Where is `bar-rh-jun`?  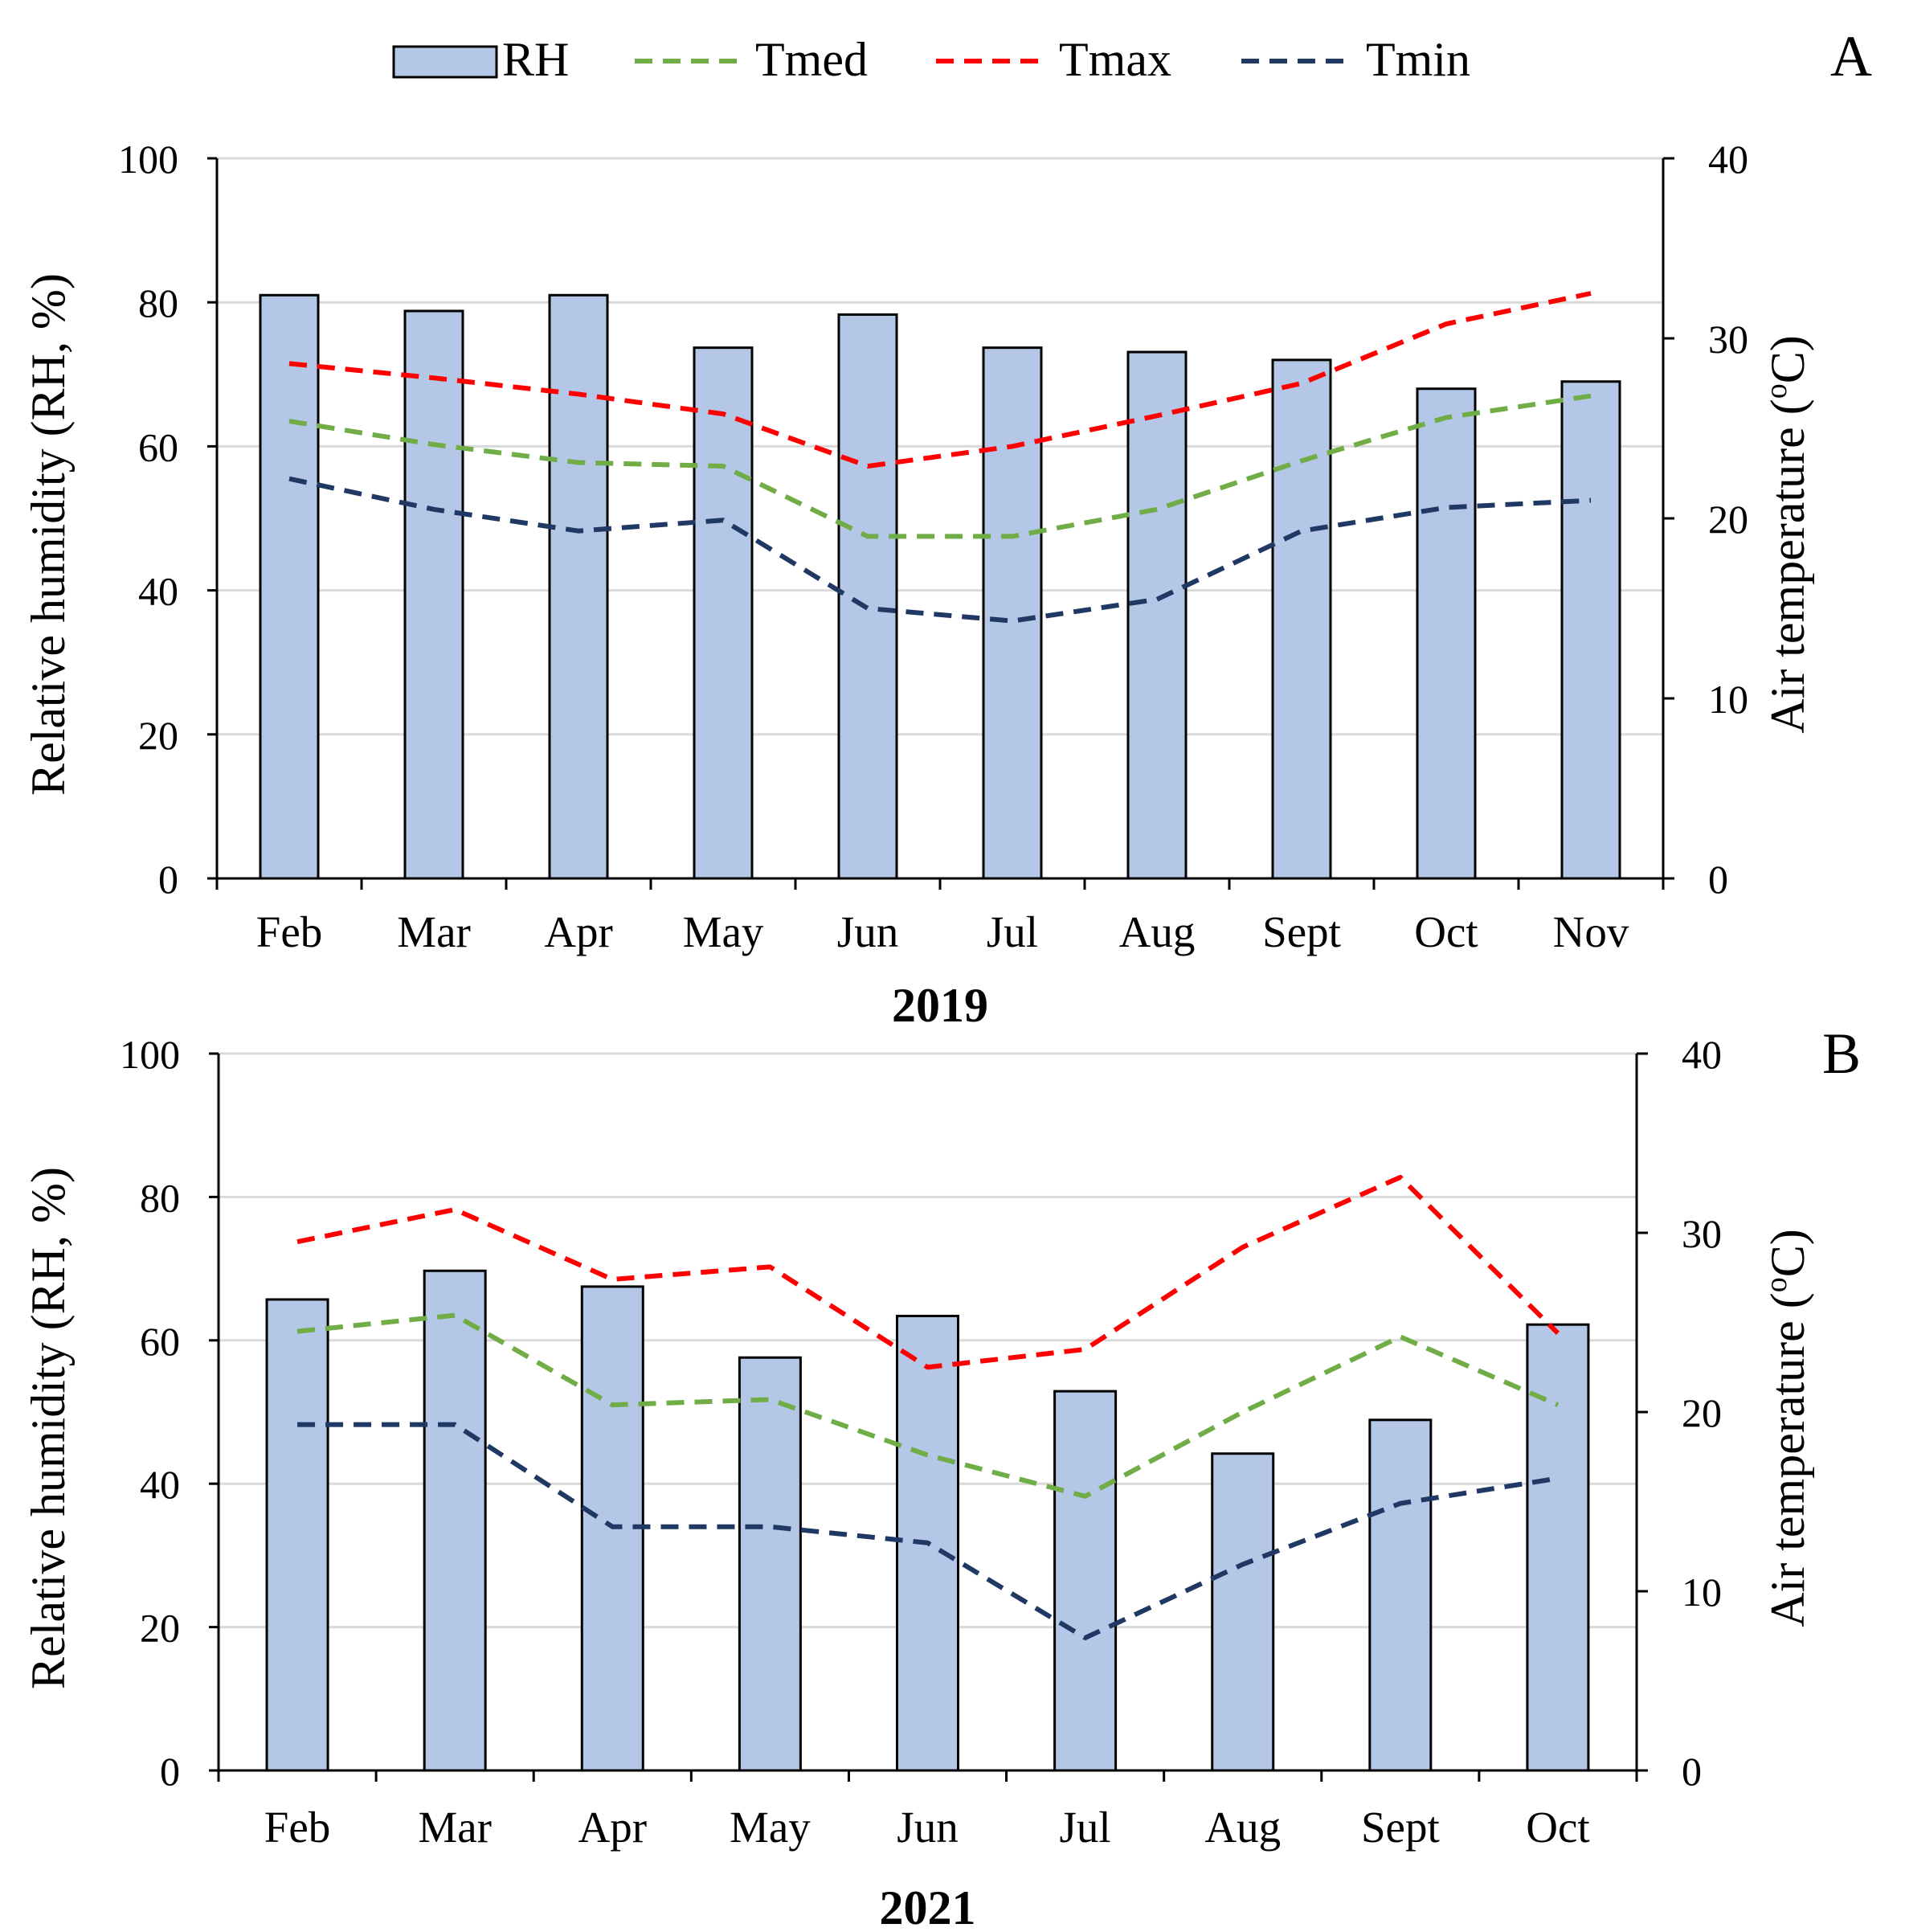 bar-rh-jun is located at coordinates (867, 596).